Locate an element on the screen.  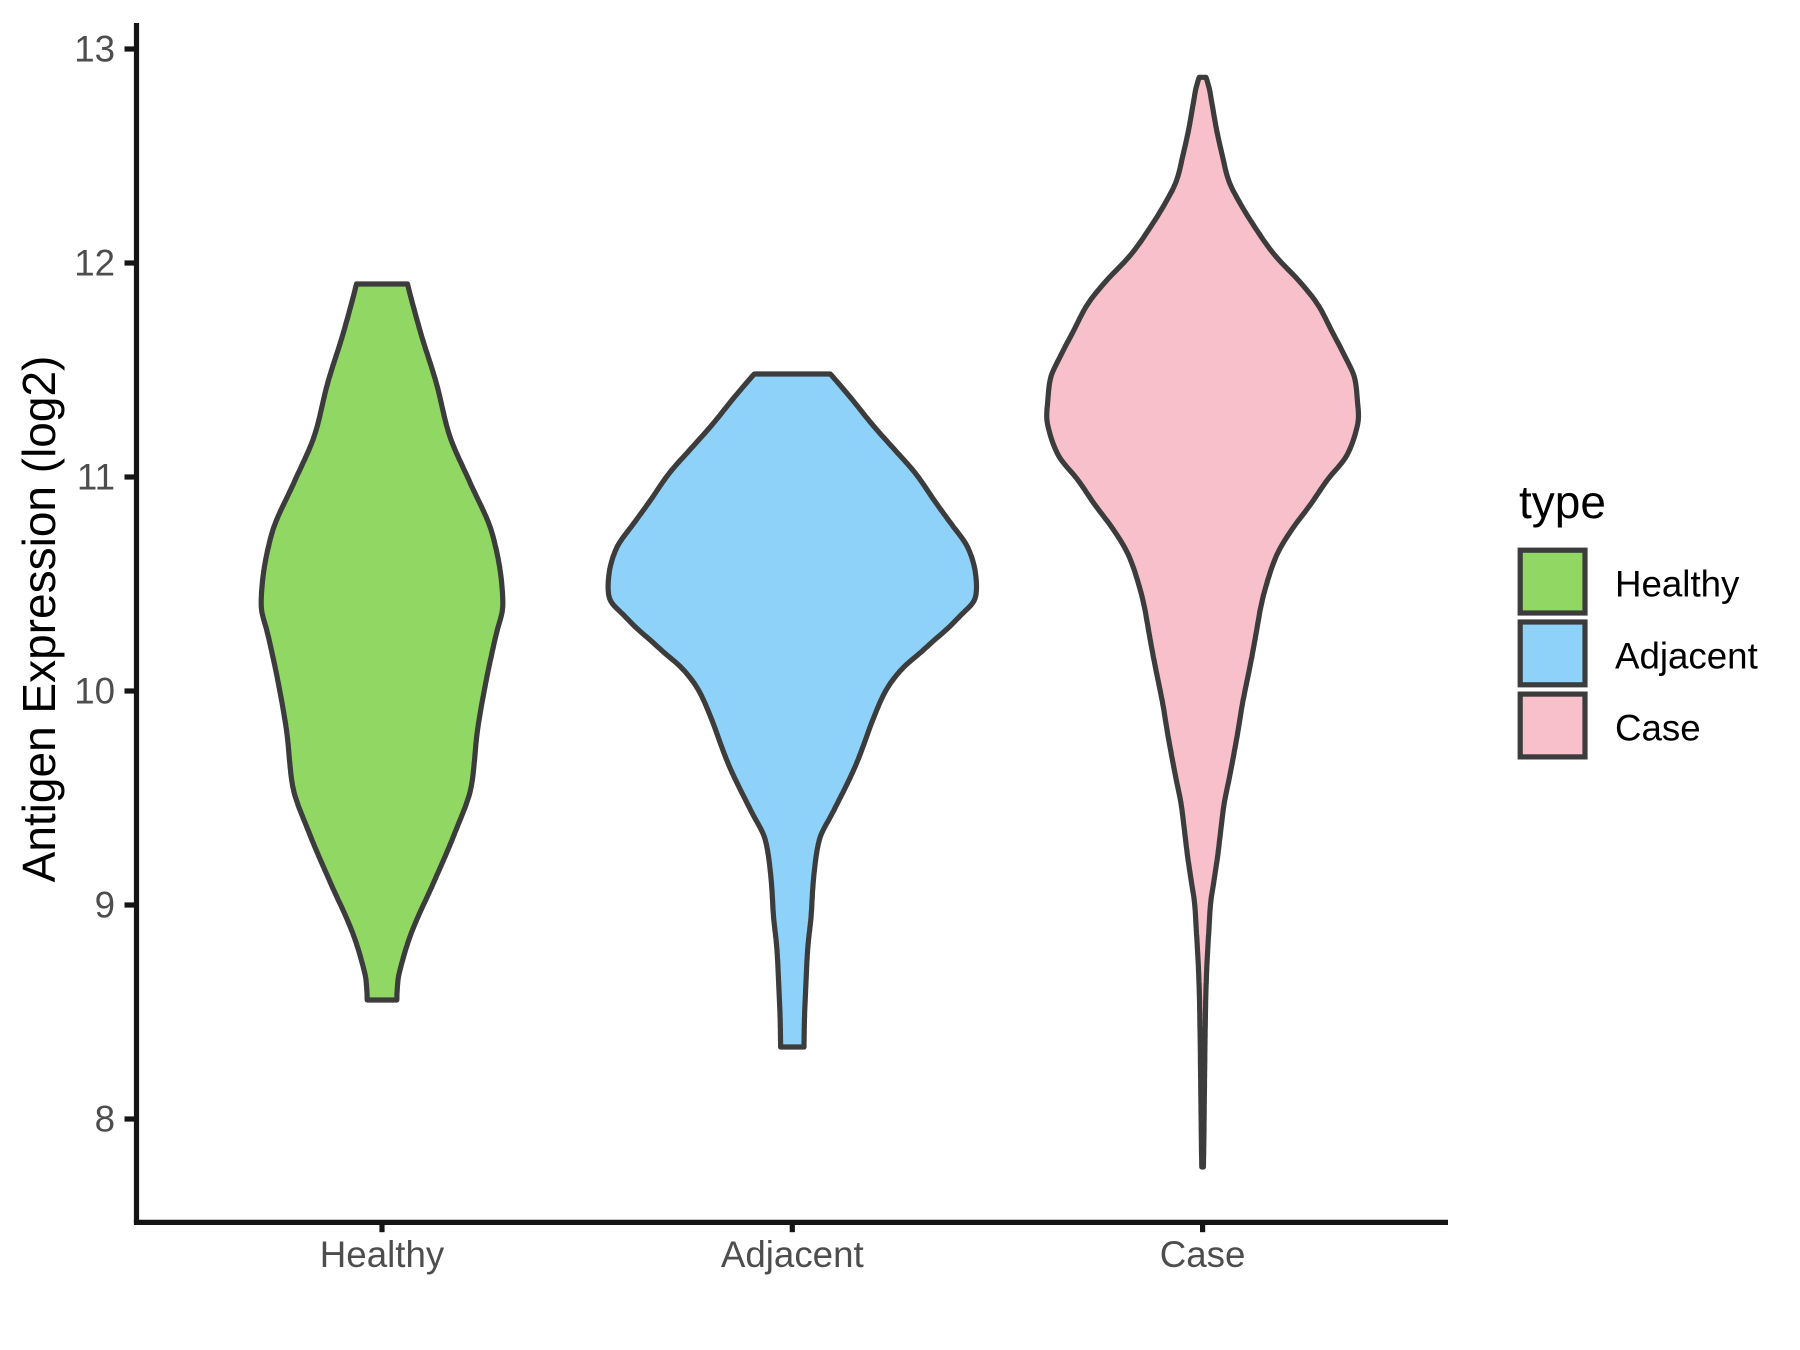
svg-text: Antigen Expression (log2) is located at coordinates (39, 619).